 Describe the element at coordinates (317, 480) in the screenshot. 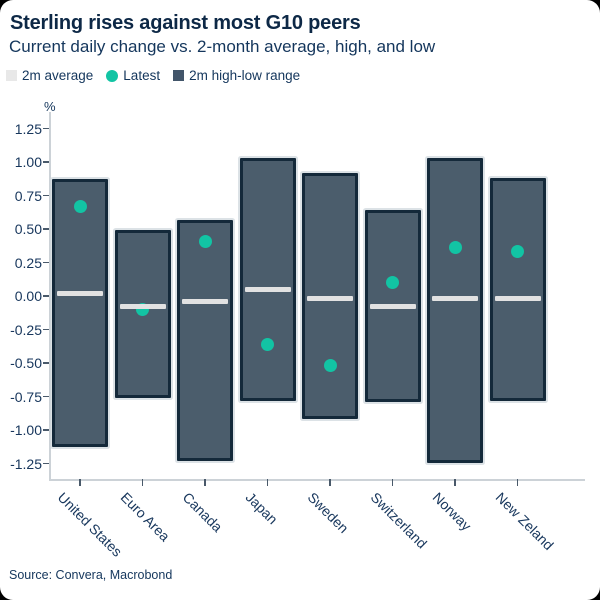

I see `x-axis-line` at that location.